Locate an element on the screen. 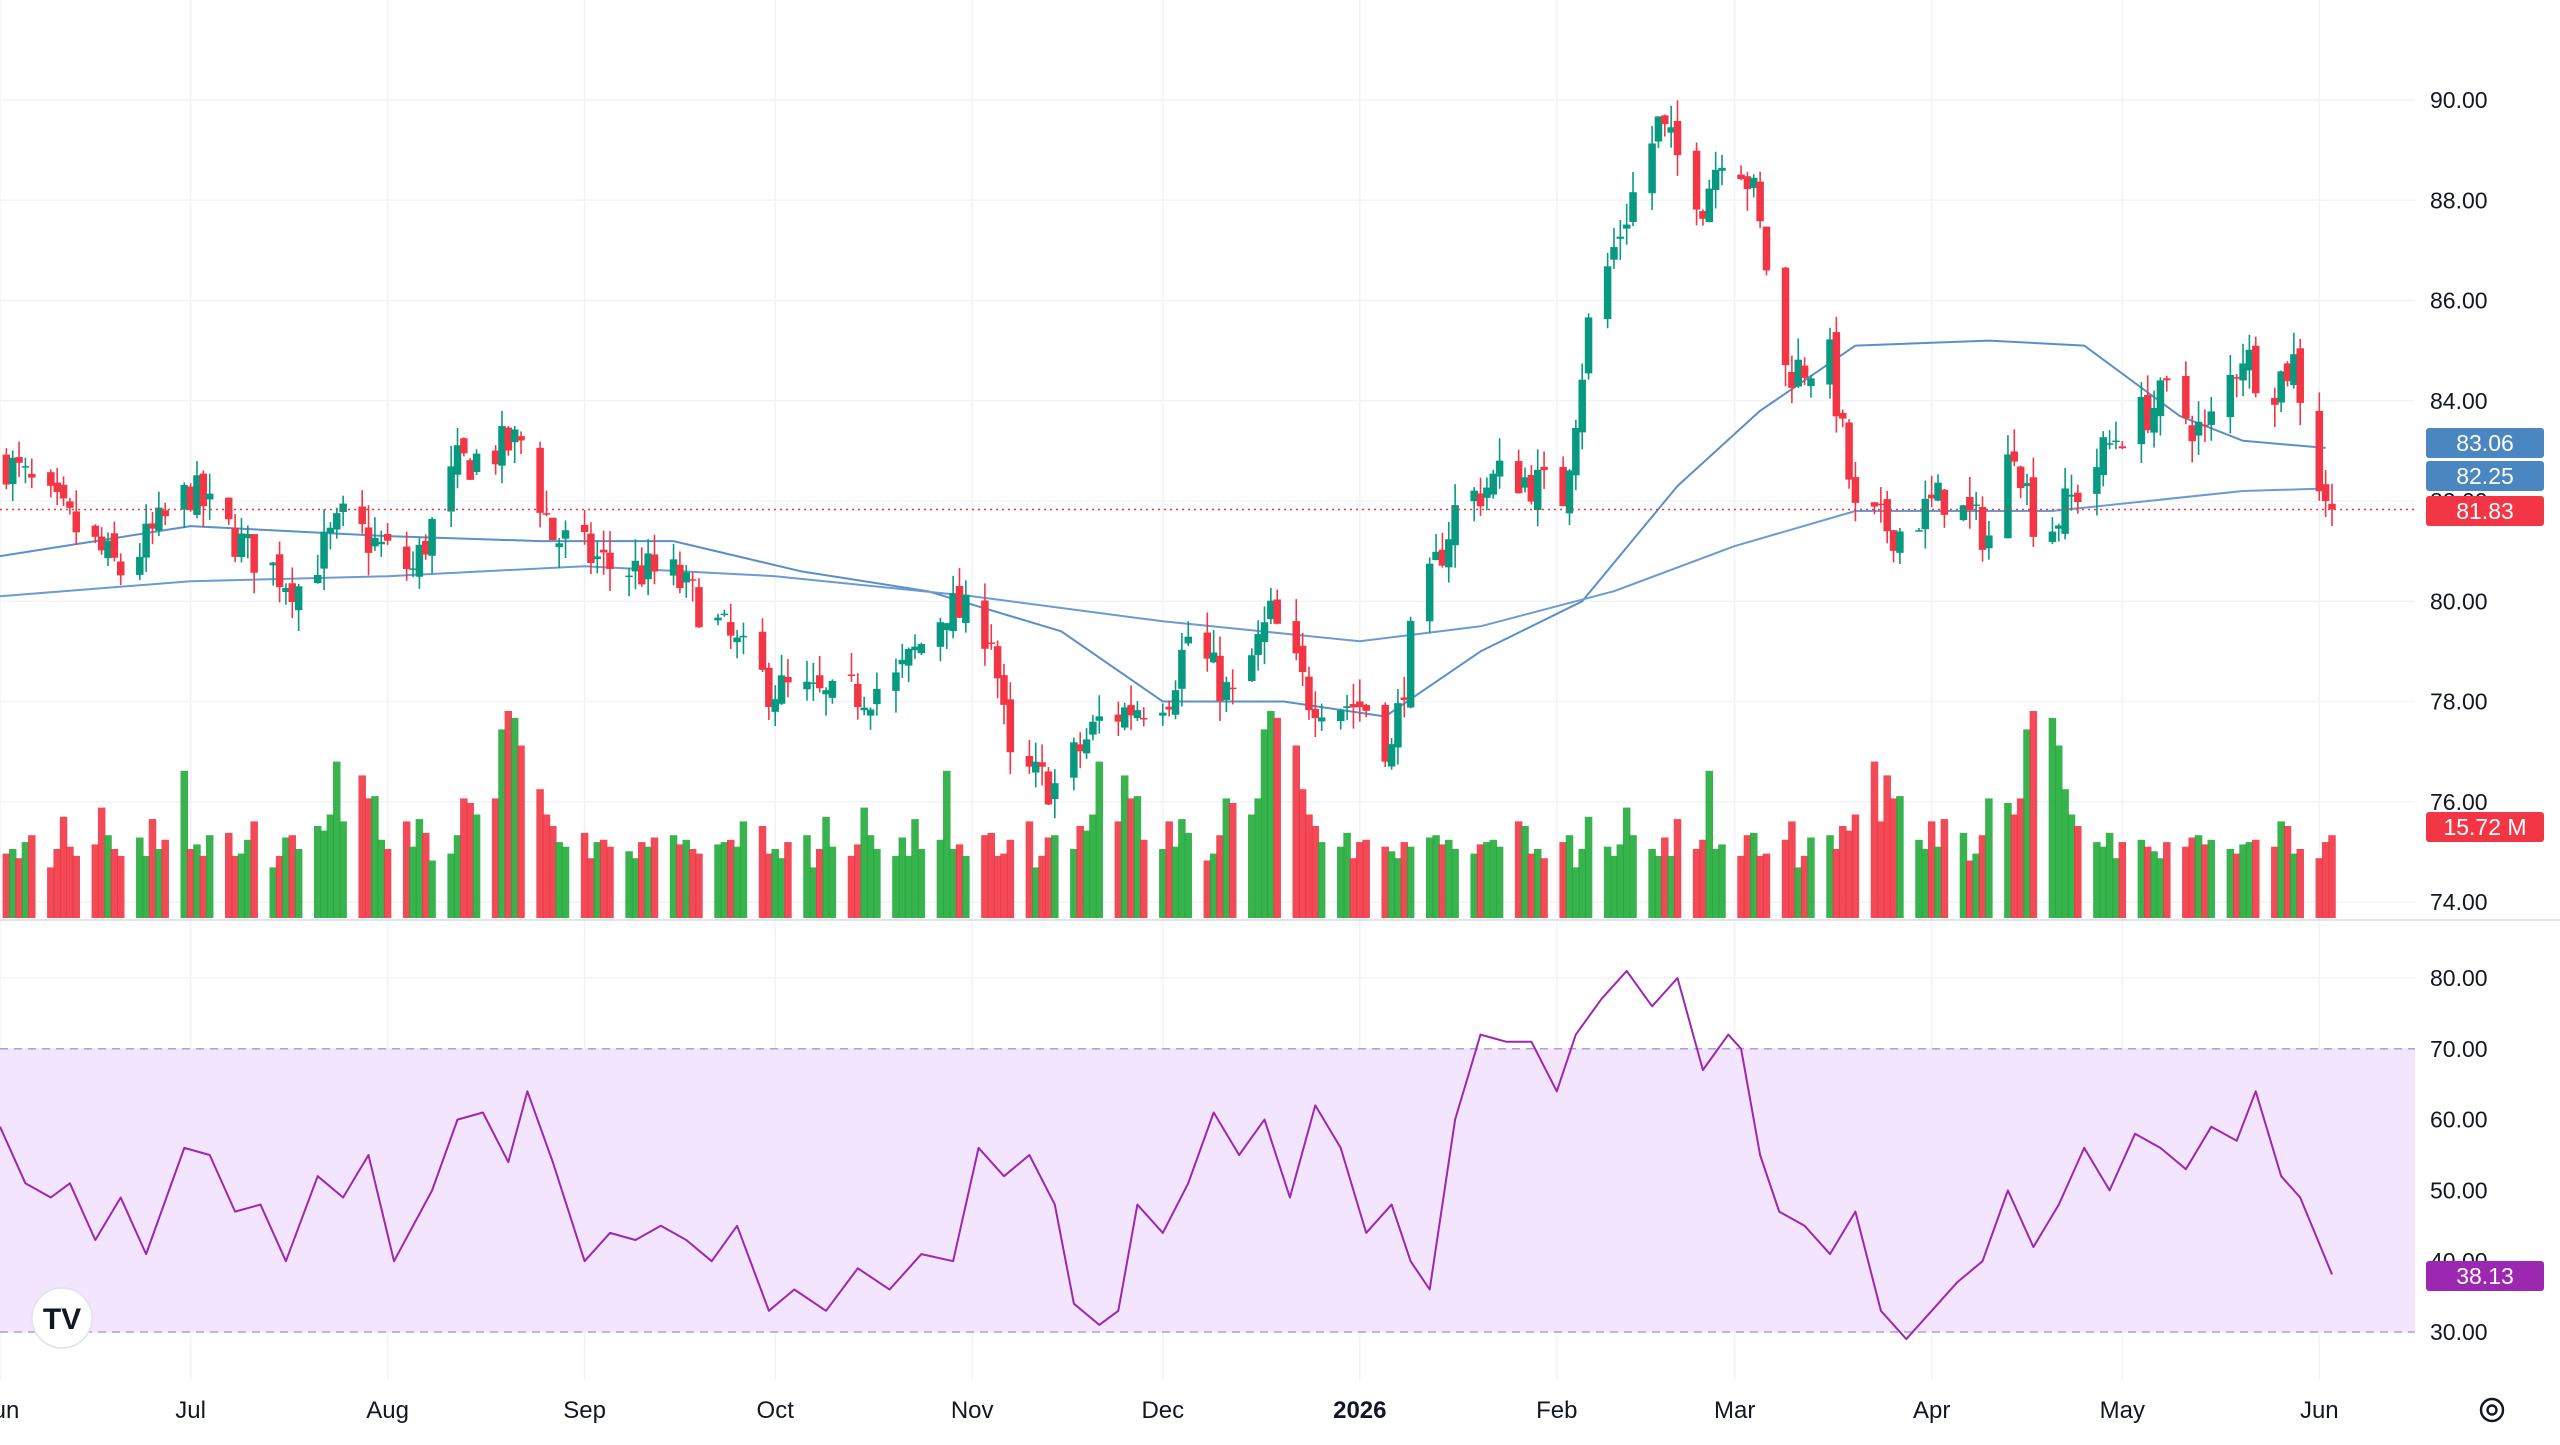 This screenshot has height=1445, width=2560. price-badges: 83.06 82.25 81.83 15.72 M 38.13 is located at coordinates (2485, 859).